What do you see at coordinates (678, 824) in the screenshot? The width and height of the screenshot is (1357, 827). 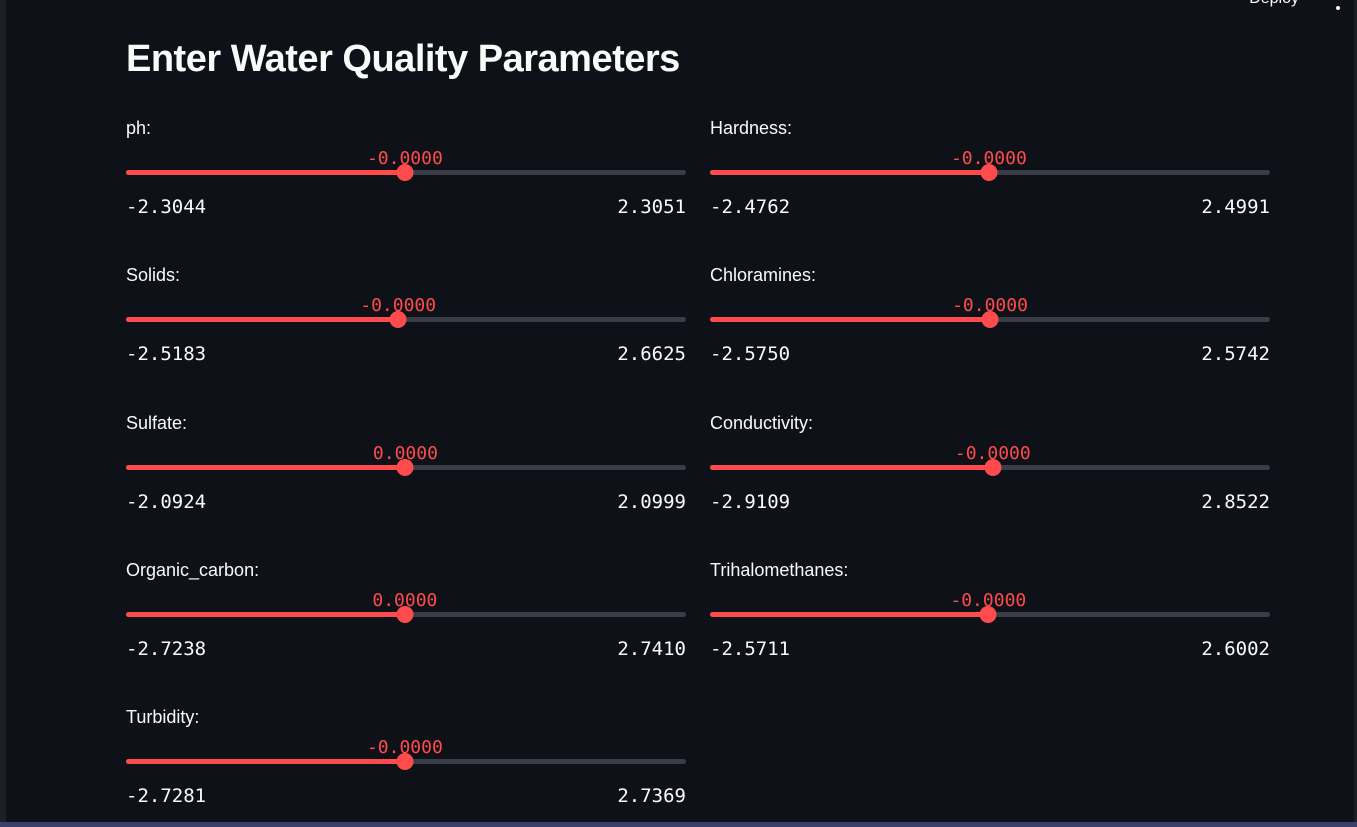 I see `bottom-border` at bounding box center [678, 824].